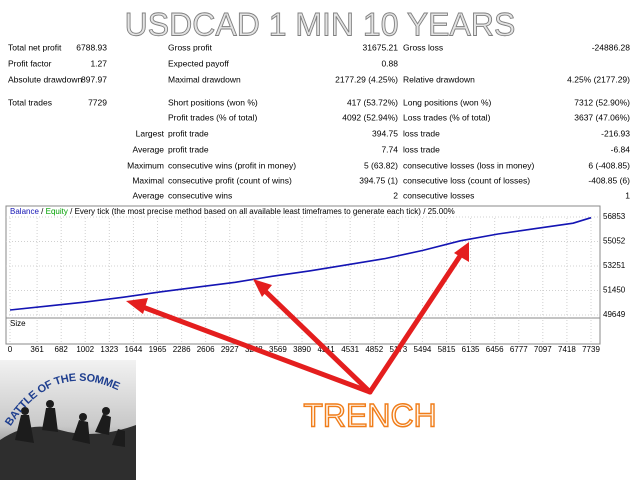 This screenshot has height=480, width=640. I want to click on x-tick-label: 1644, so click(134, 349).